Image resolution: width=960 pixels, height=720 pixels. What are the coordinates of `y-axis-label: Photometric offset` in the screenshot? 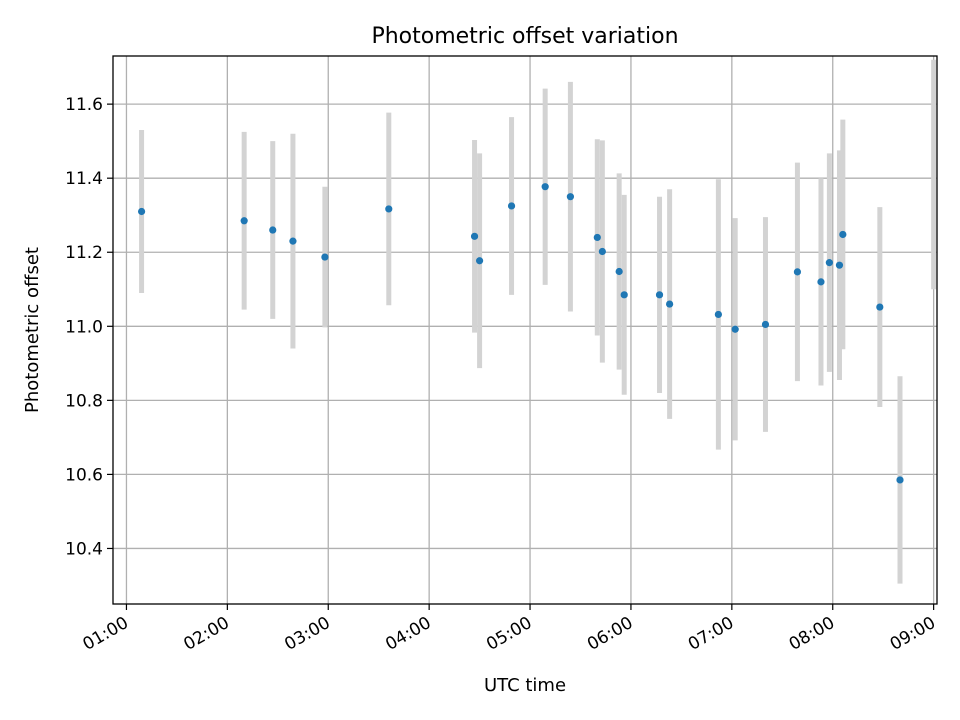 It's located at (32, 330).